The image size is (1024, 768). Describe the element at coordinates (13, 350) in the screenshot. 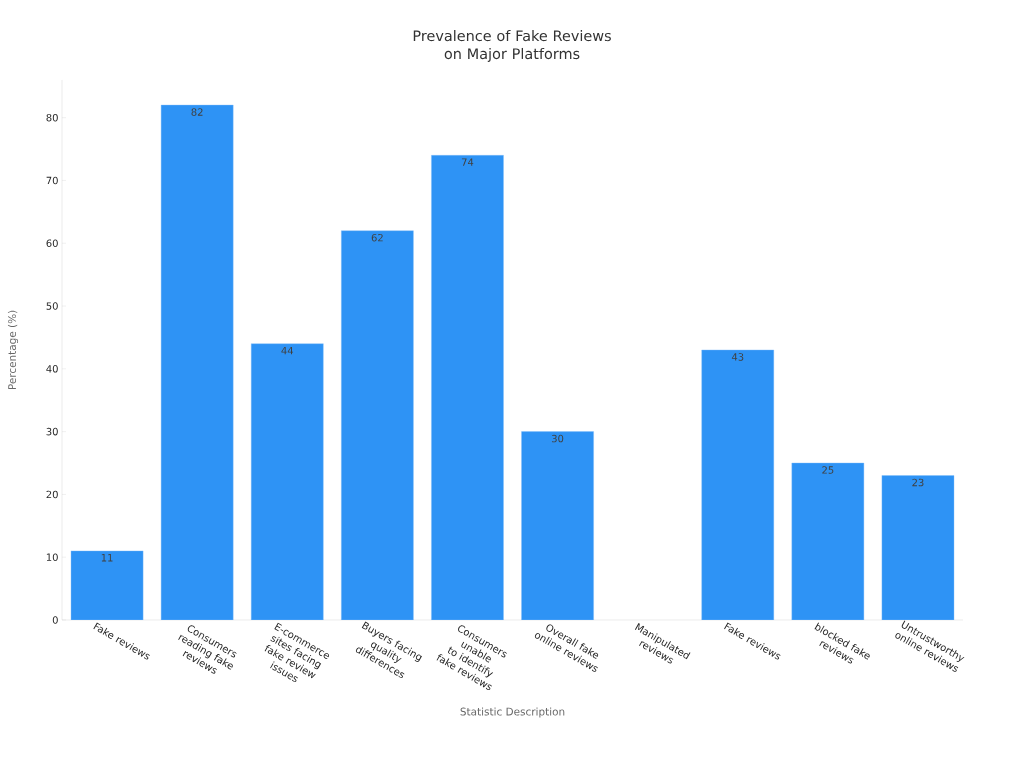

I see `y-axis-title: Percentage (%)` at that location.